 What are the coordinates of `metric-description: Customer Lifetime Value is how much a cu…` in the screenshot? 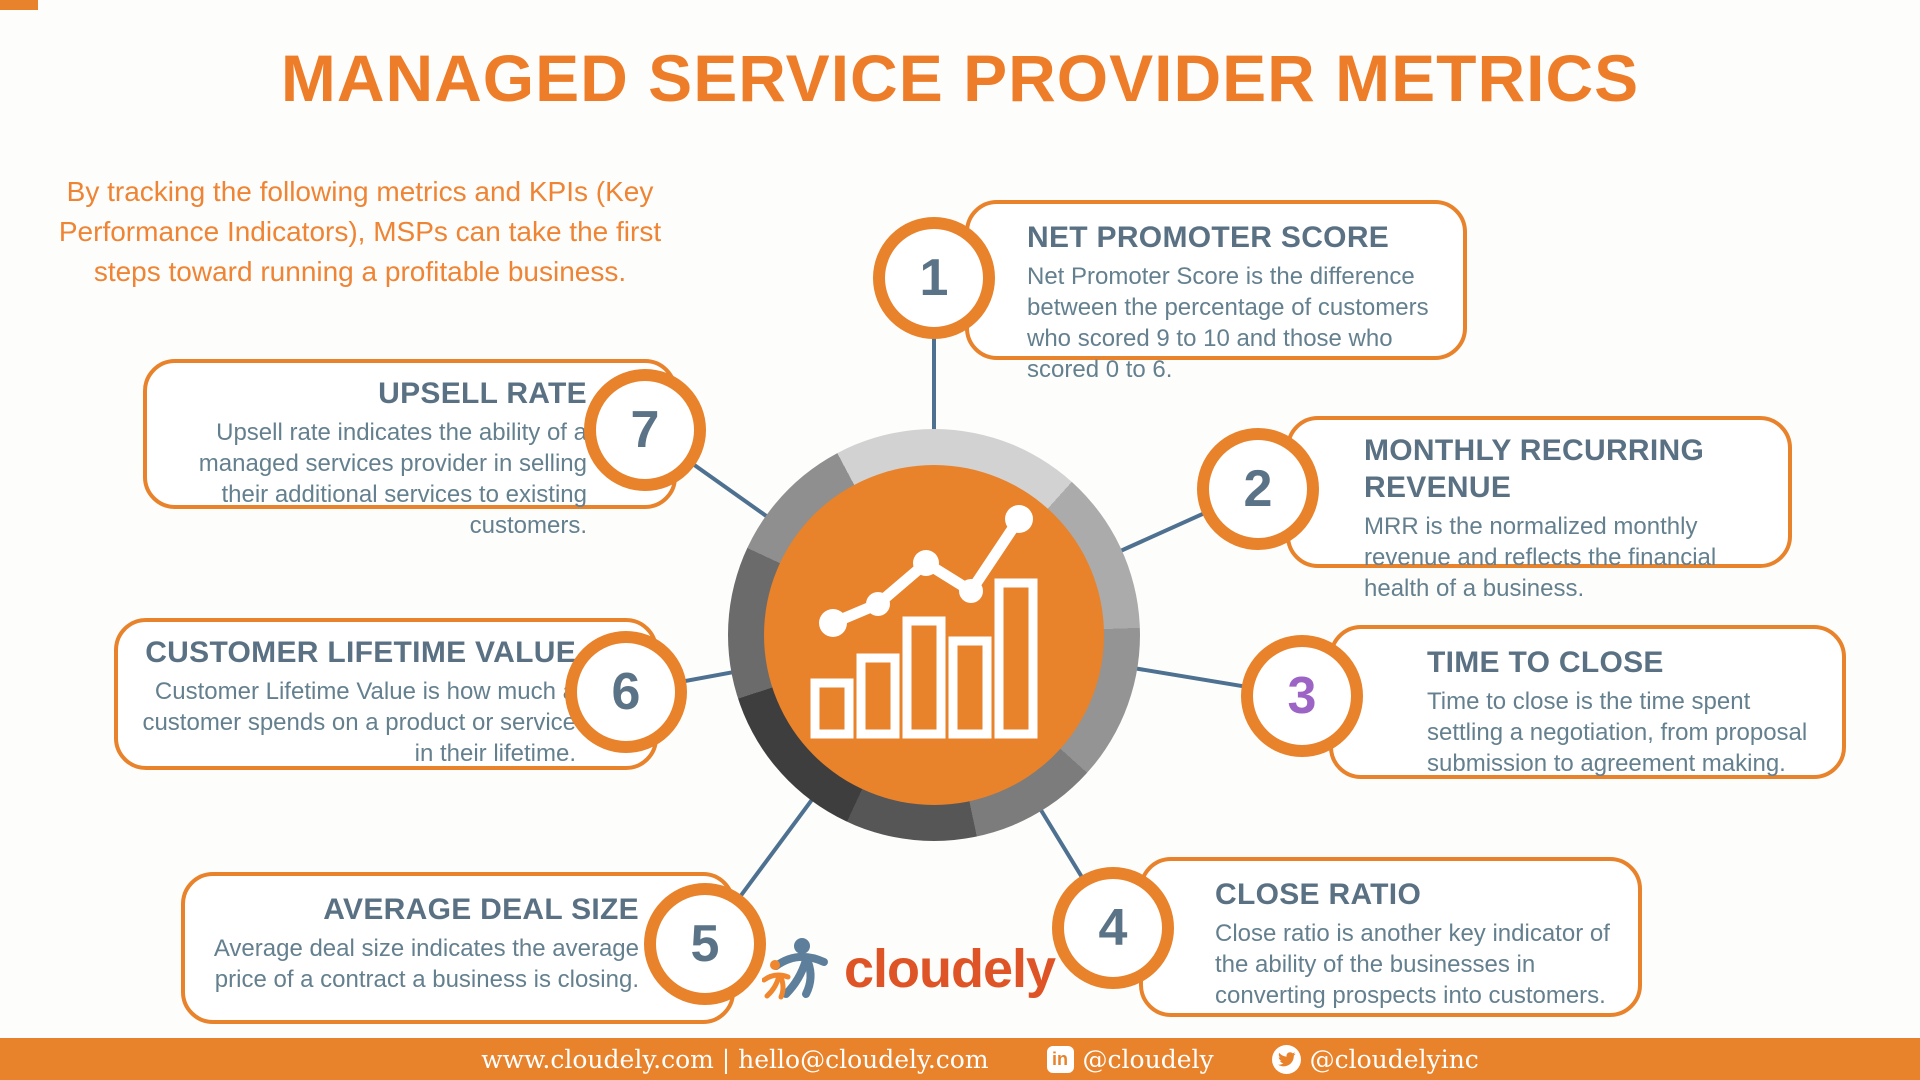 It's located at (359, 722).